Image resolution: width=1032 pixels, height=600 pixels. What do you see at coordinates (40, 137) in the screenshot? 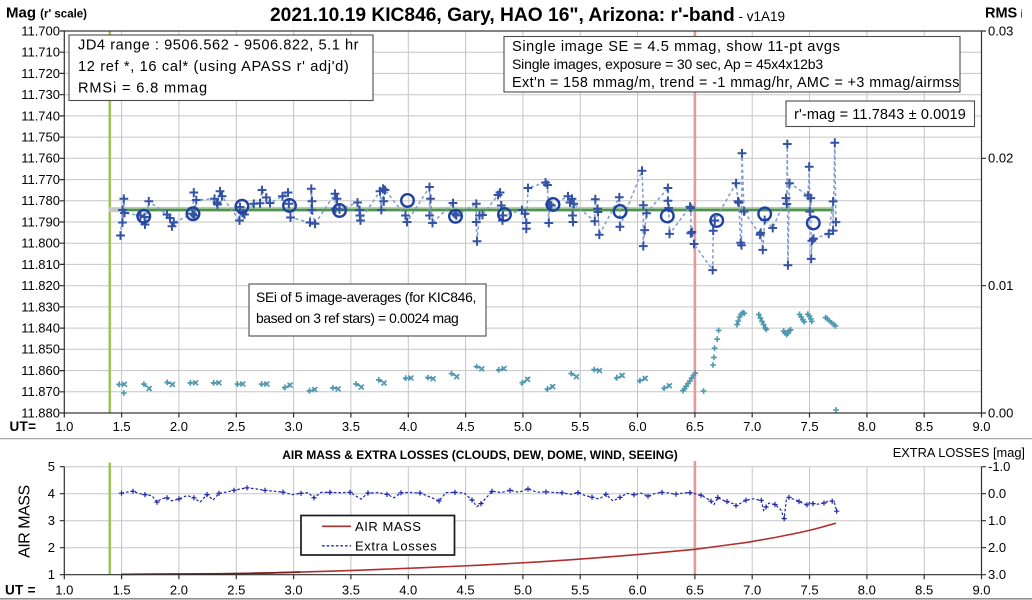
I see `svg-text: 11.750` at bounding box center [40, 137].